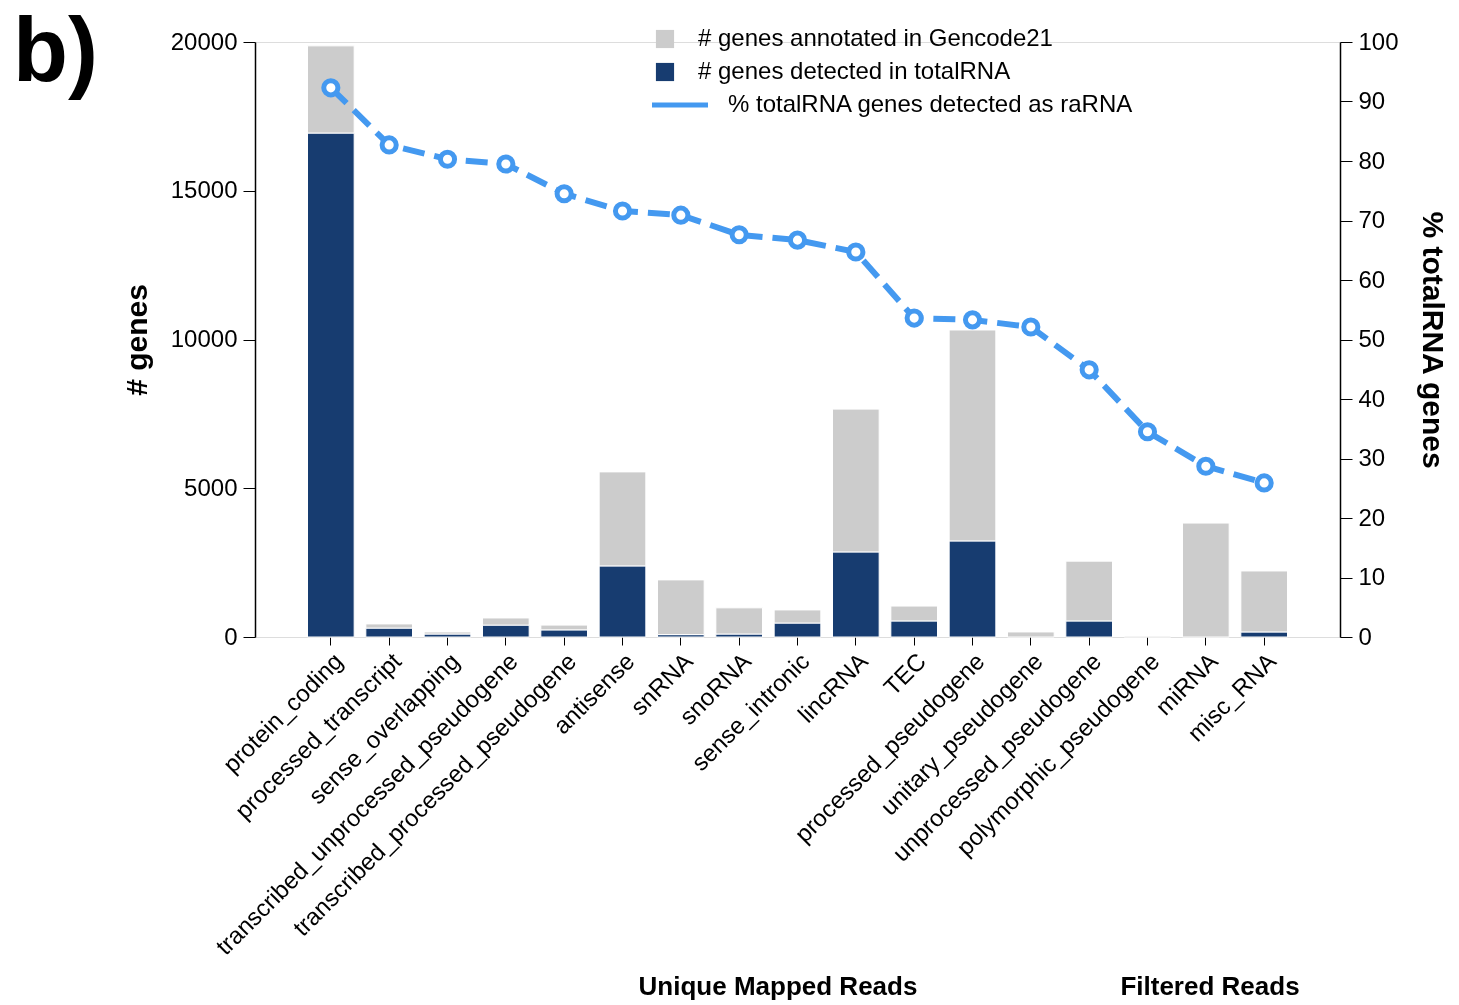  Describe the element at coordinates (1372, 160) in the screenshot. I see `y2-tick-label: 80` at that location.